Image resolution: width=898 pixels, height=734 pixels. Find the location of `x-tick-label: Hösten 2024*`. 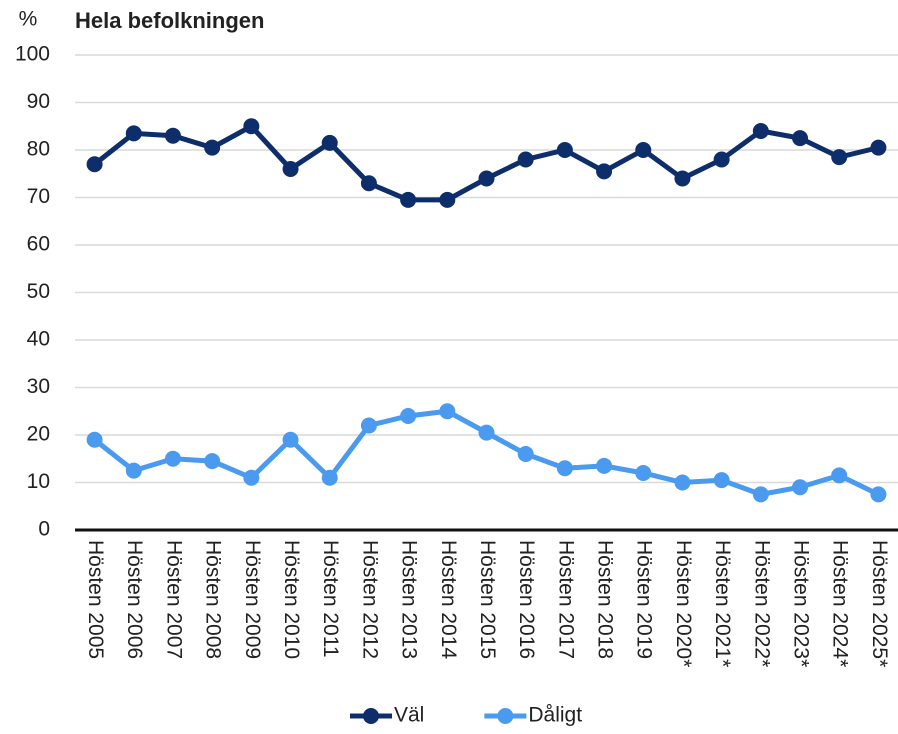

x-tick-label: Hösten 2024* is located at coordinates (840, 603).